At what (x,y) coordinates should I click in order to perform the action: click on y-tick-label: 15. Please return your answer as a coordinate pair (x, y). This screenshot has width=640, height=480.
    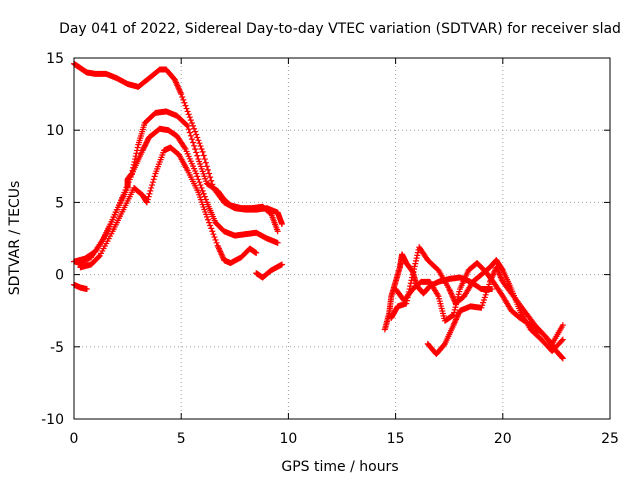
    Looking at the image, I should click on (55, 59).